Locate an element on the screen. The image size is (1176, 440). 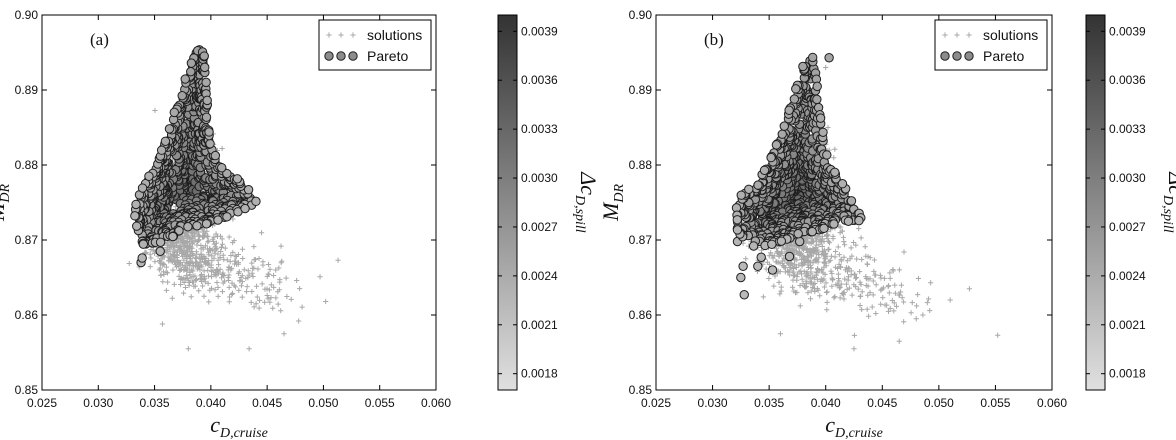
y-tick-label: 0.90 is located at coordinates (27, 15).